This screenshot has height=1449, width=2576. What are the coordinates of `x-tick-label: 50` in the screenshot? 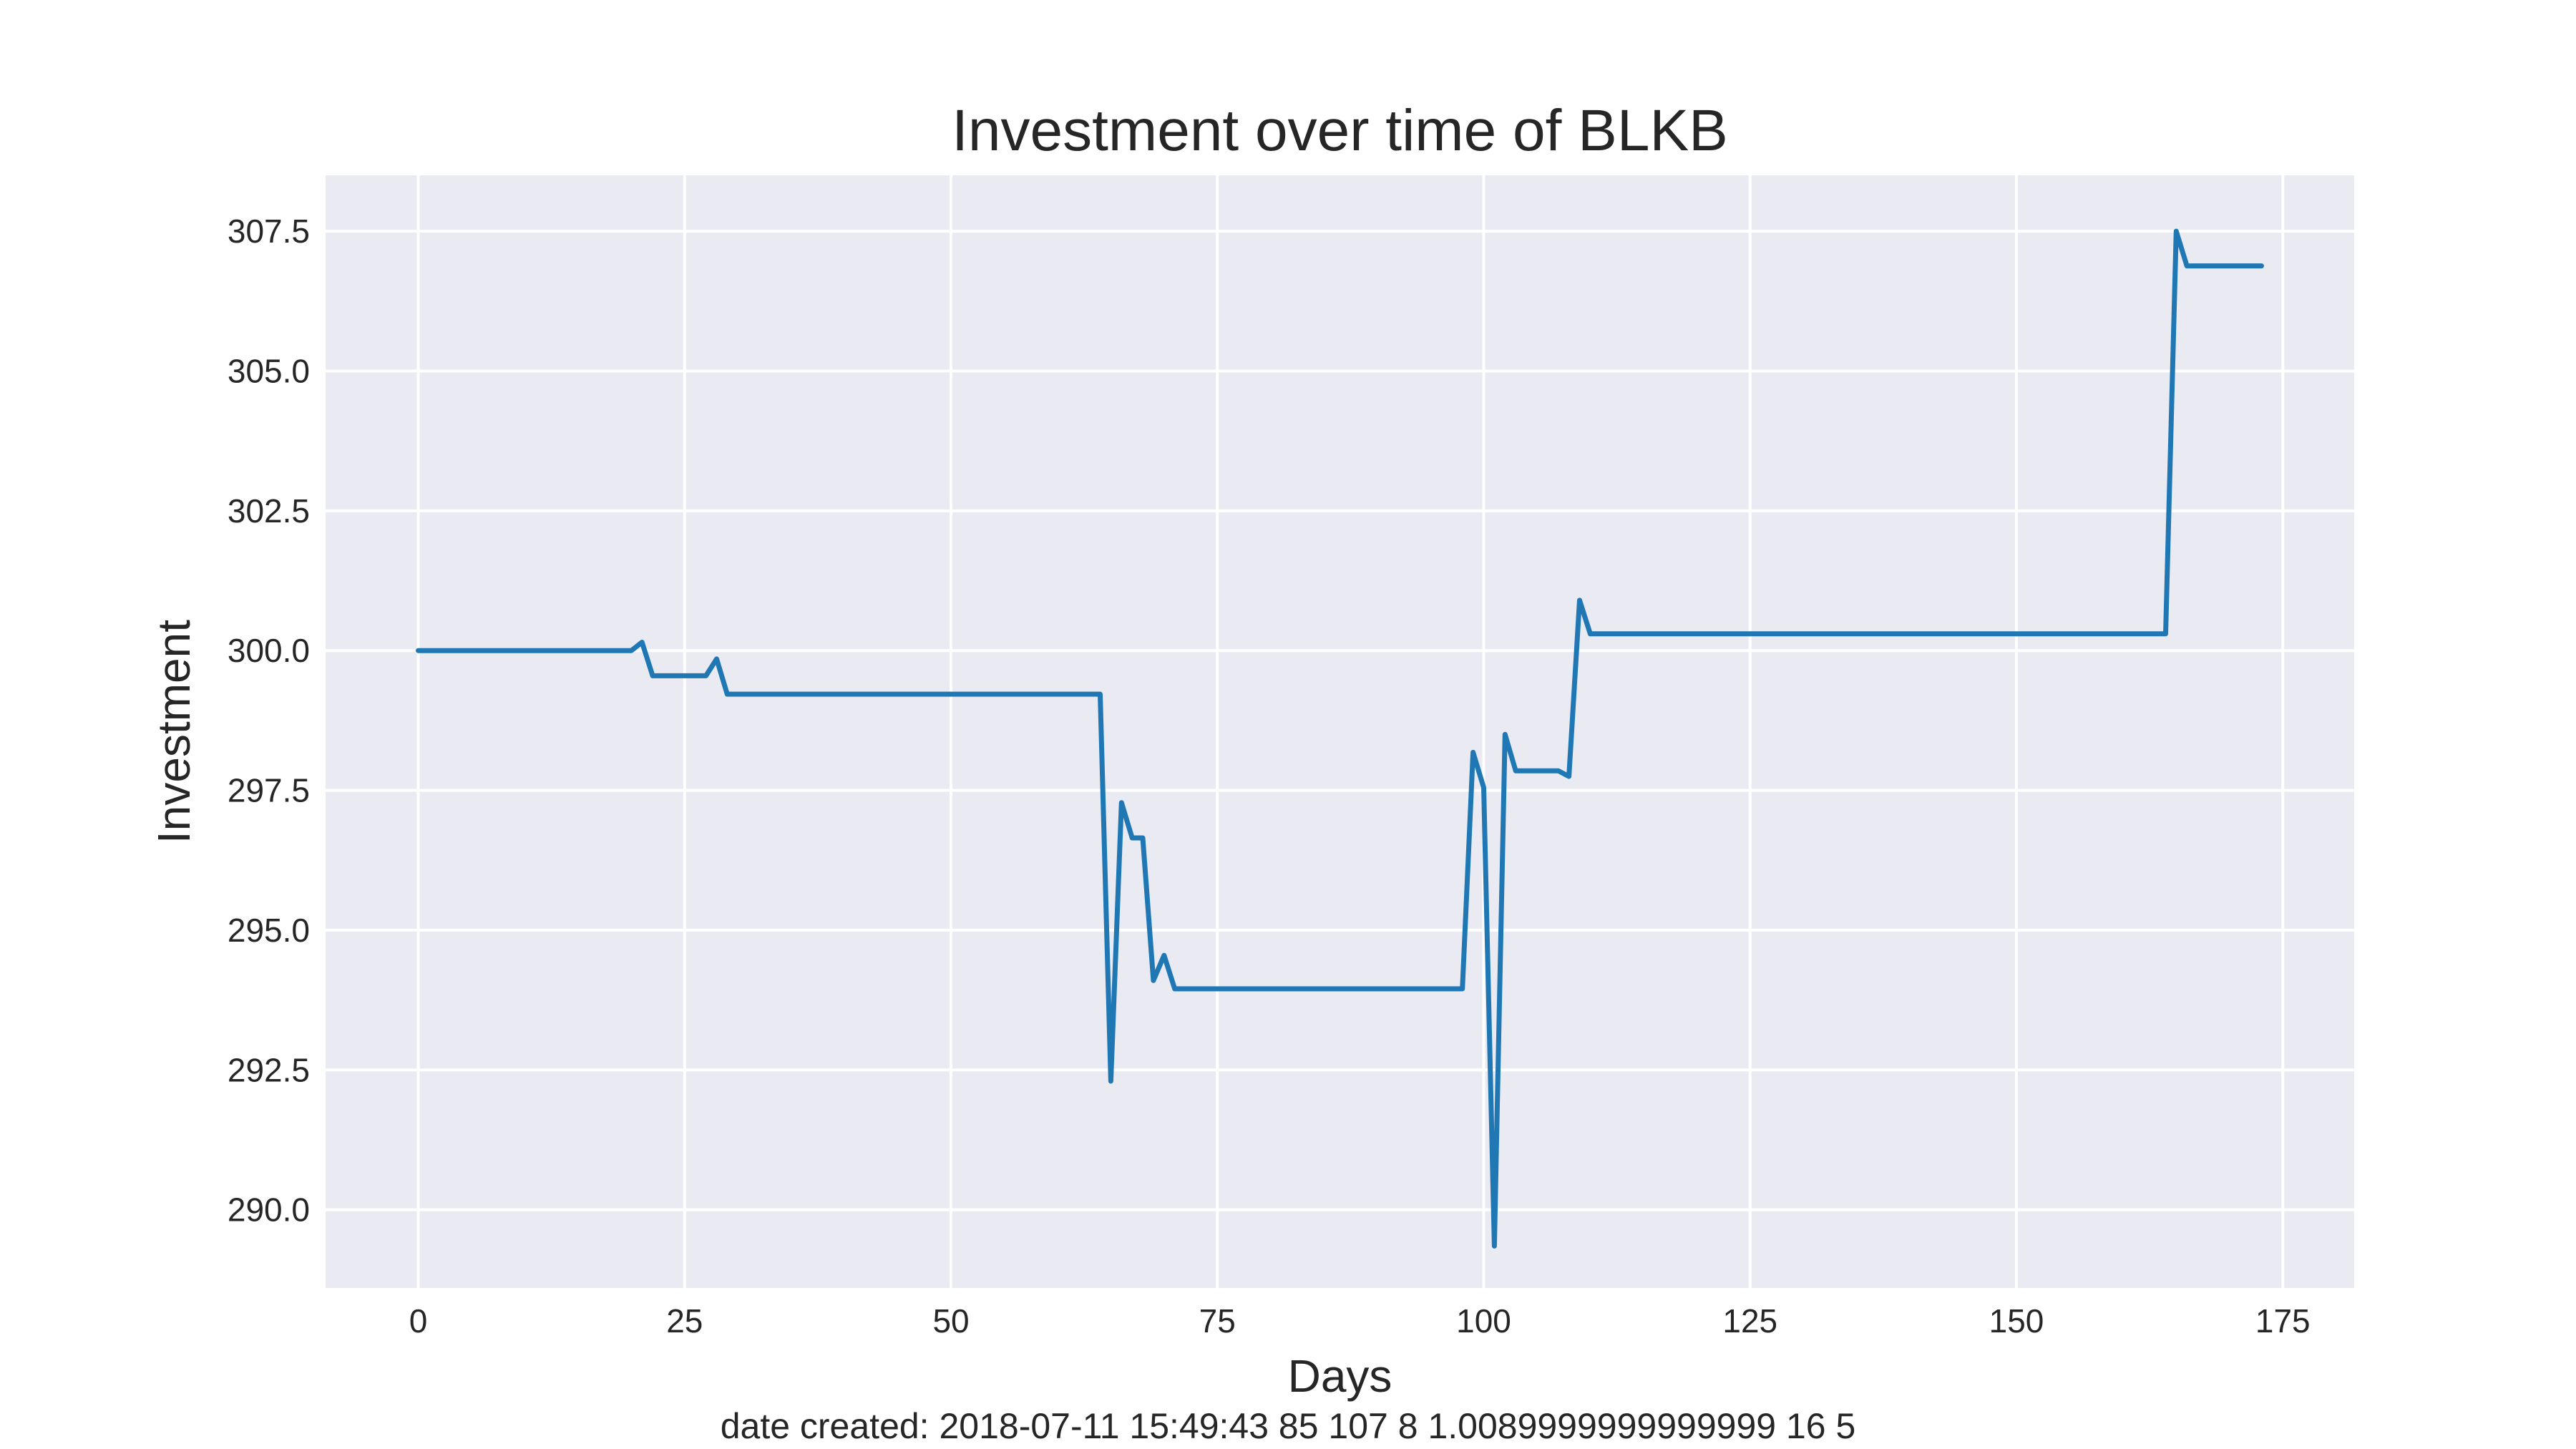 It's located at (950, 1321).